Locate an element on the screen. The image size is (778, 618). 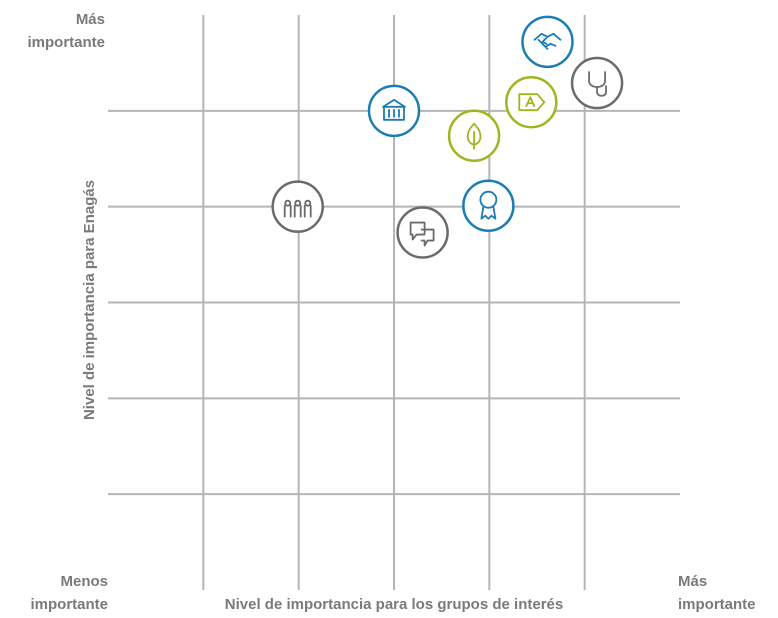
y-axis-label: Nivel de importancia para Enagás is located at coordinates (89, 300).